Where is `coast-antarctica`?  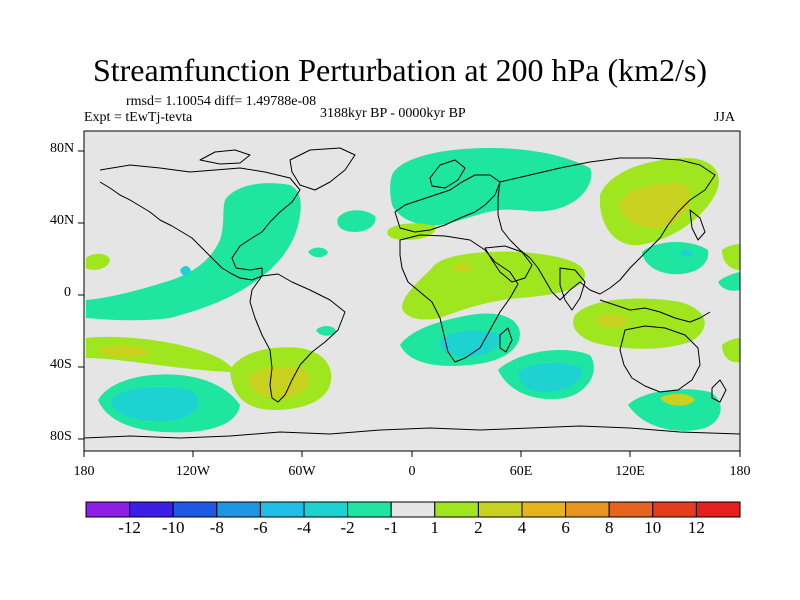 coast-antarctica is located at coordinates (412, 432).